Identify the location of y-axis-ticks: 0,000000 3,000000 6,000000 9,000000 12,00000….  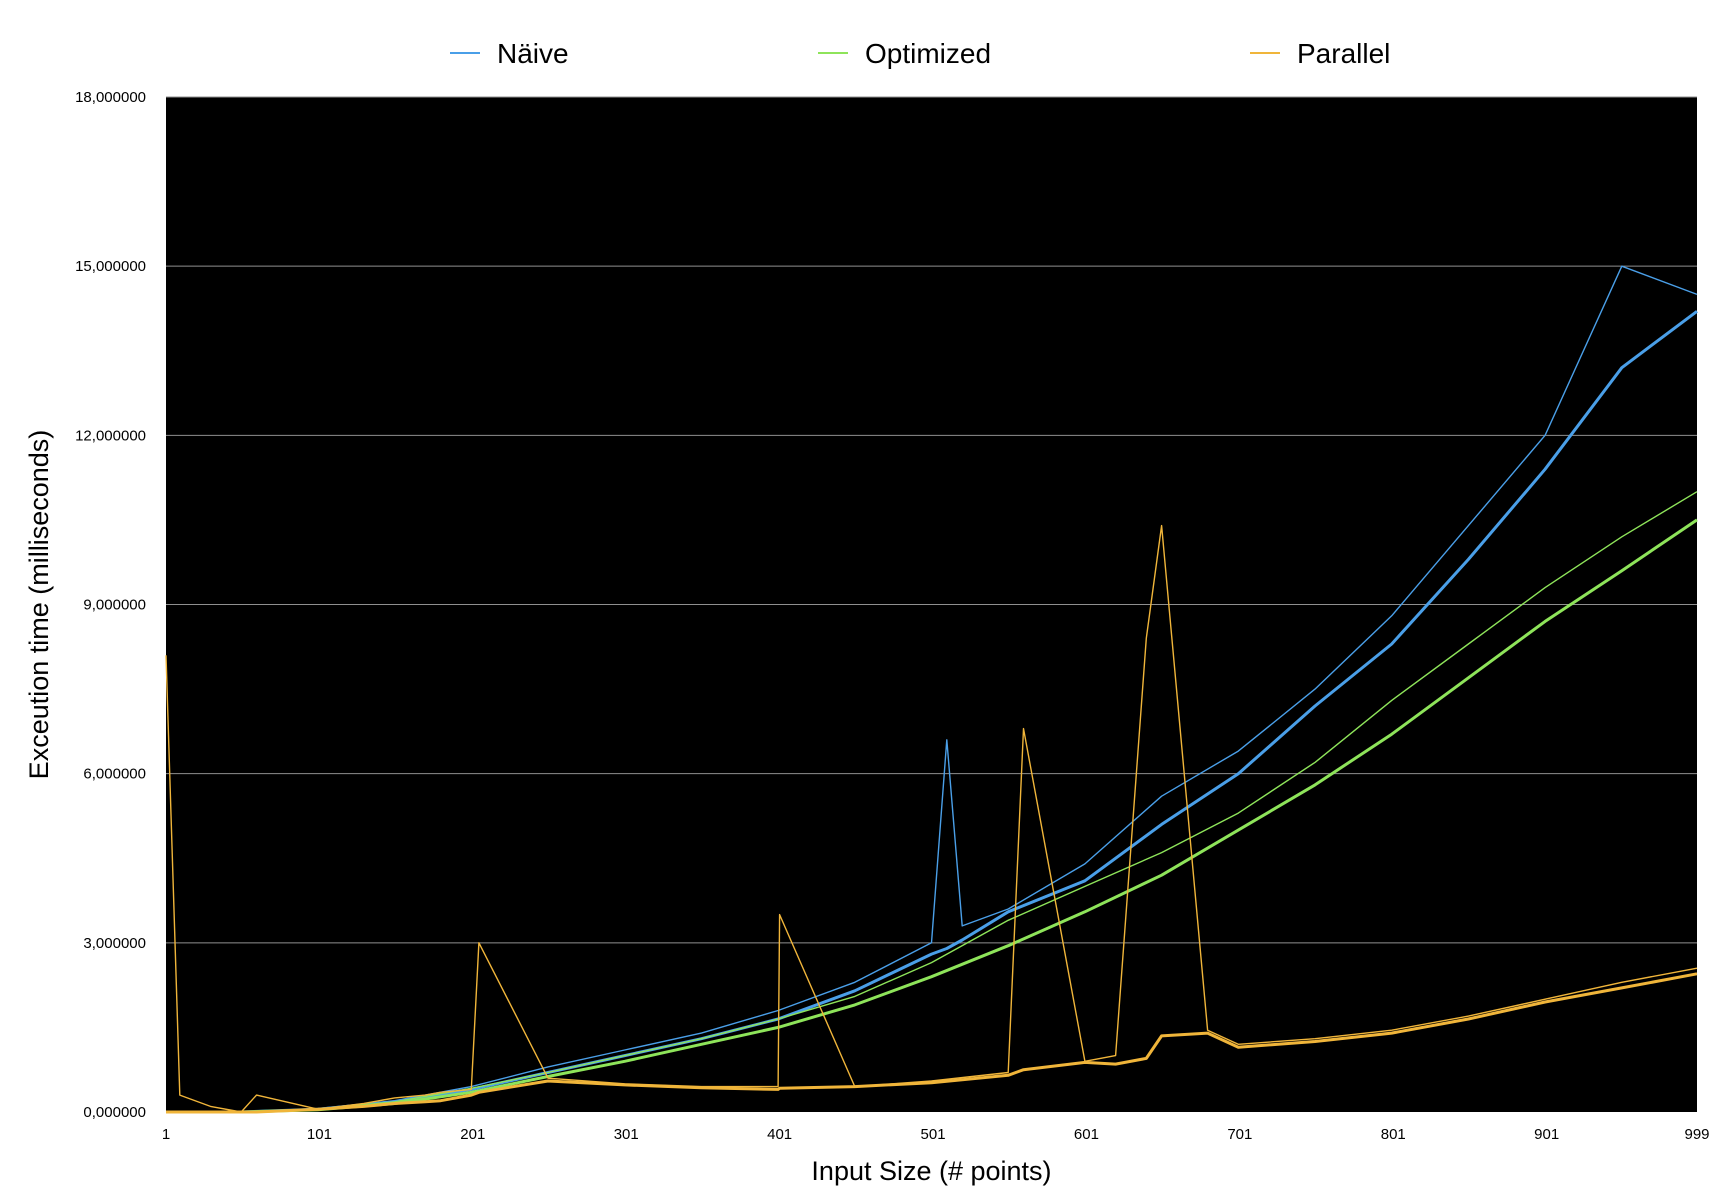
(110, 605).